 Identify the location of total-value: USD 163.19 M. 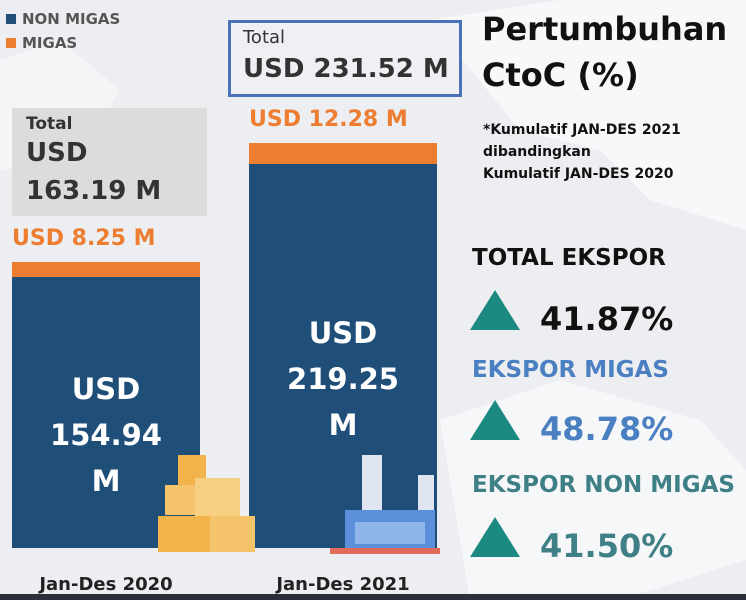
(94, 172).